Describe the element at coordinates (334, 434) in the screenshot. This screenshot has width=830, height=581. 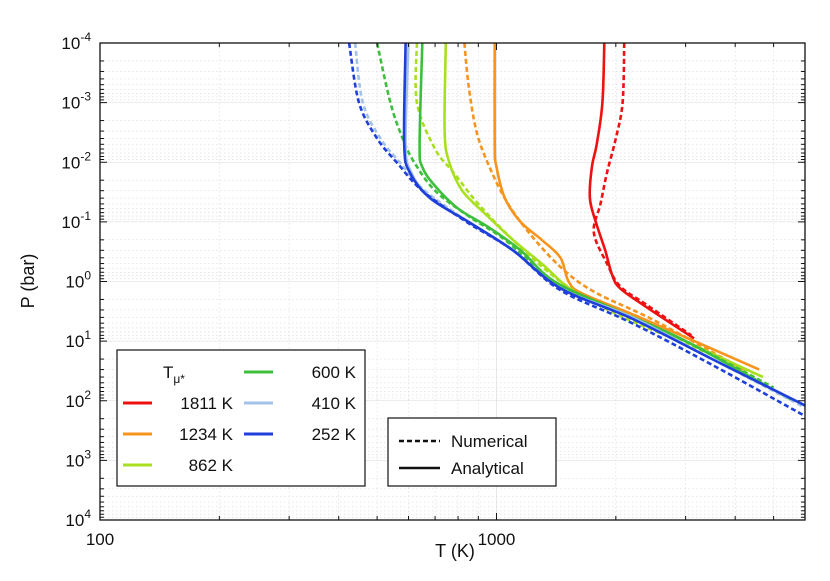
I see `legend-label: 252 K` at that location.